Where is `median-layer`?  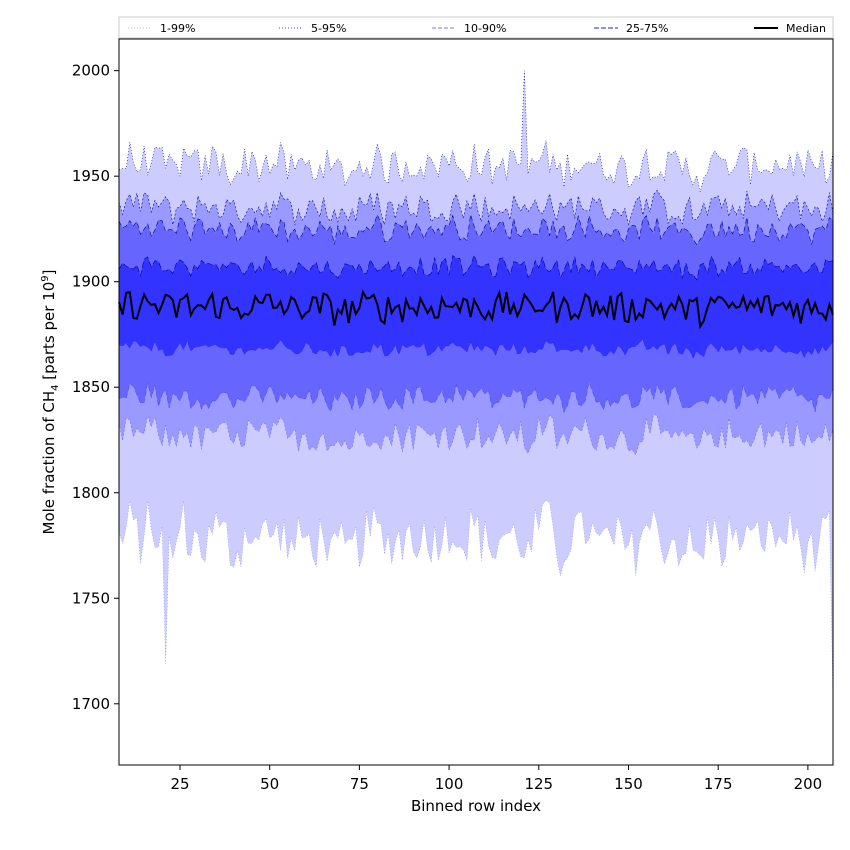 median-layer is located at coordinates (476, 309).